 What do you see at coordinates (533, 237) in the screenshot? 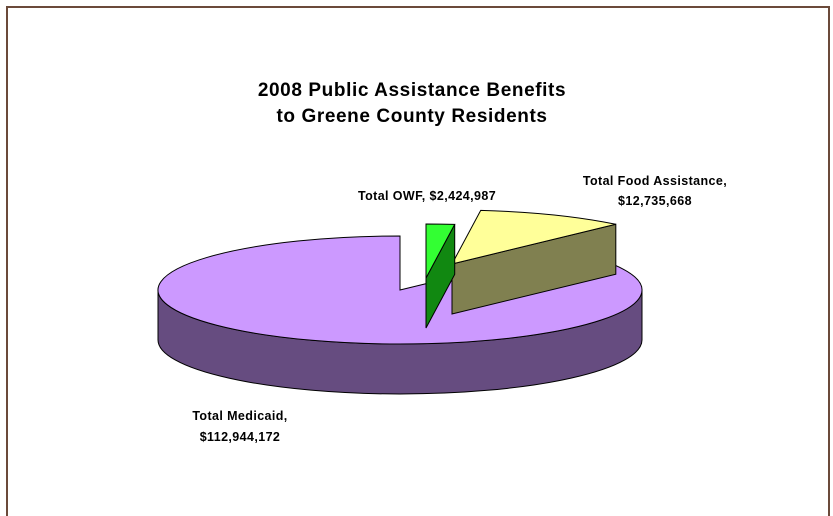
I see `pie-slice-food-assistance` at bounding box center [533, 237].